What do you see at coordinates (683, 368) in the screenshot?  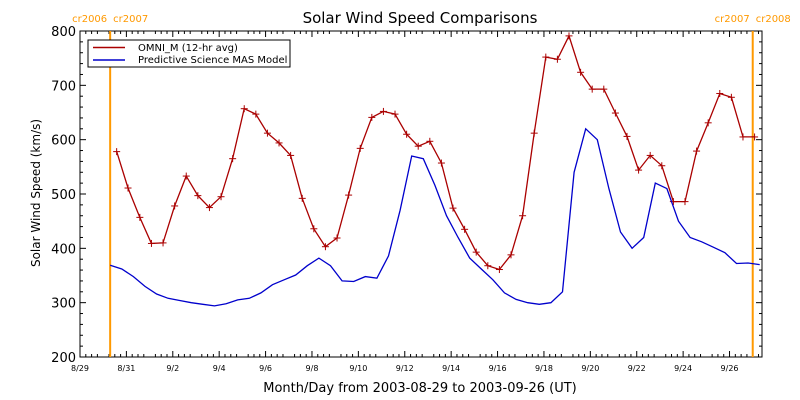 I see `x-tick-label: 9/24` at bounding box center [683, 368].